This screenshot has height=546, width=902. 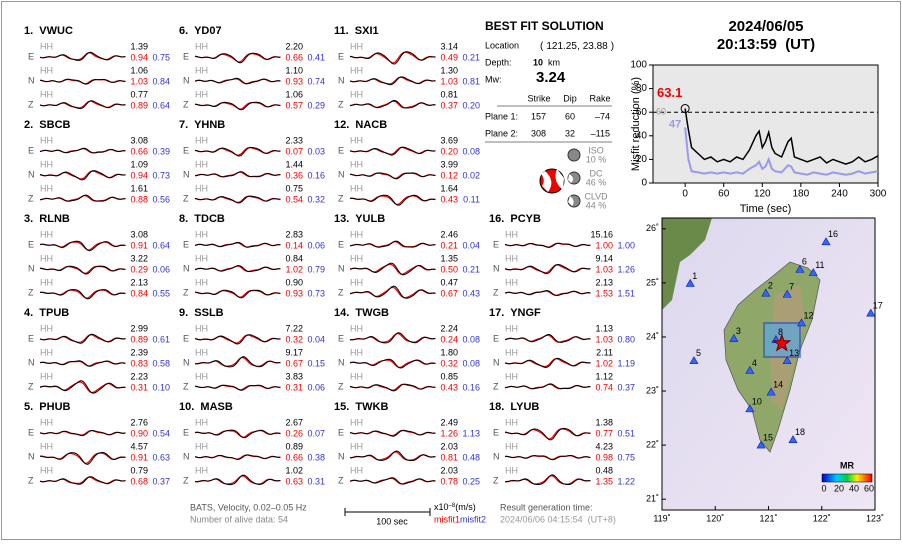 What do you see at coordinates (202, 125) in the screenshot?
I see `station-title: 7. YHNB` at bounding box center [202, 125].